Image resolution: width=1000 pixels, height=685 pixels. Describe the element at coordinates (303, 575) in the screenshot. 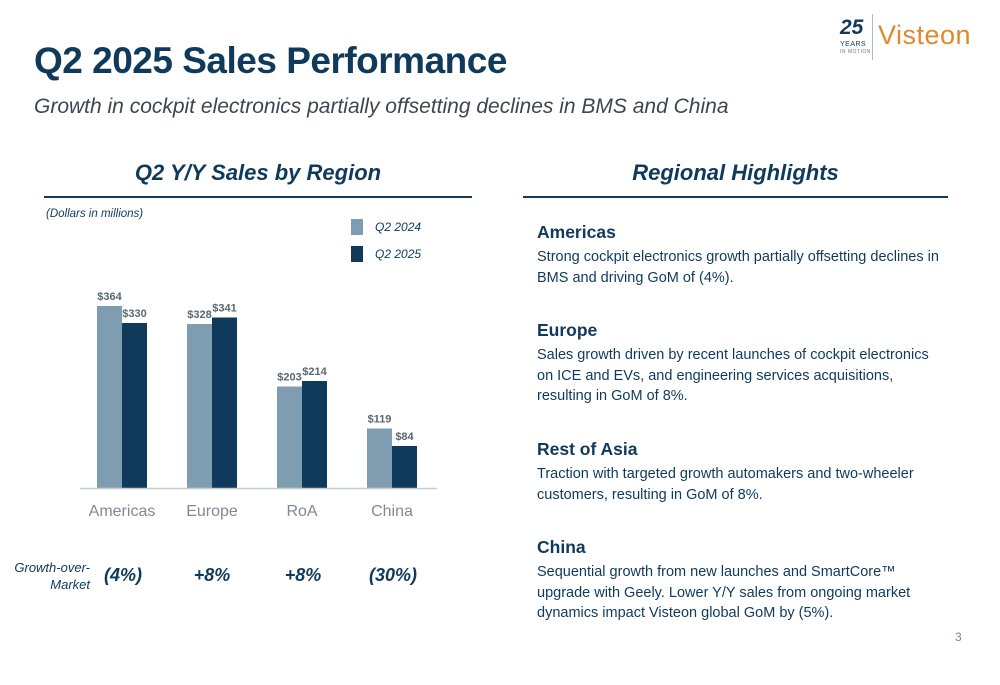

I see `gom-value-roa: +8%` at that location.